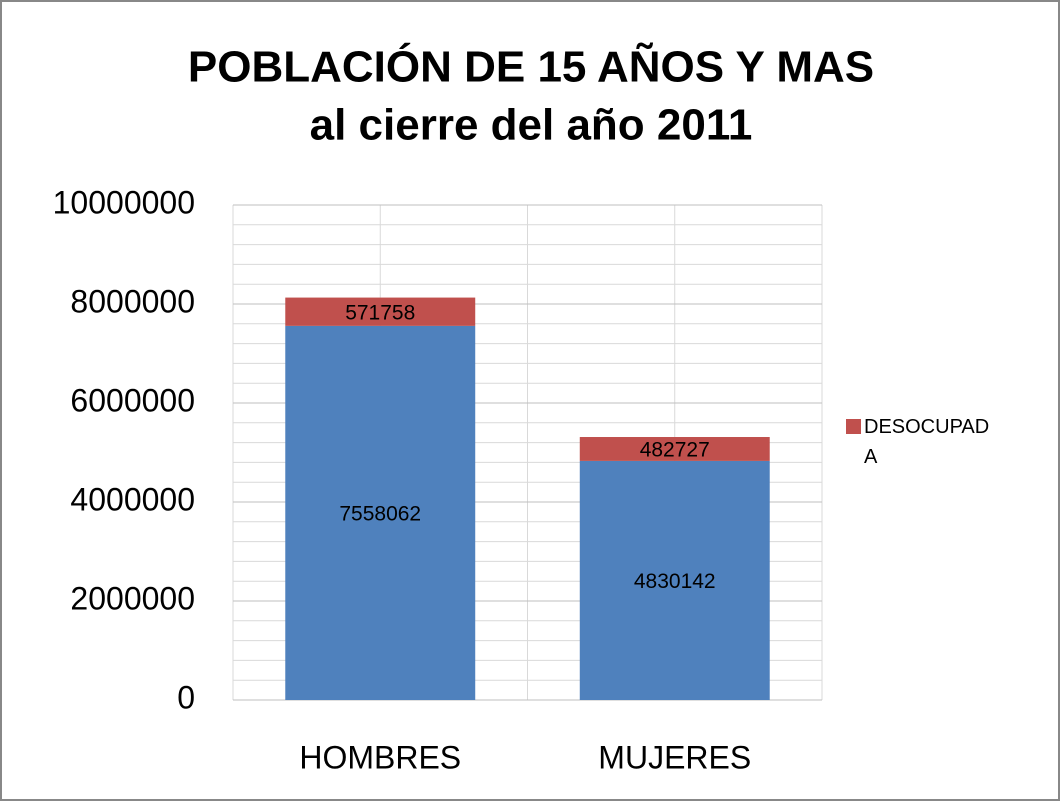  I want to click on y-tick-label: 0, so click(186, 697).